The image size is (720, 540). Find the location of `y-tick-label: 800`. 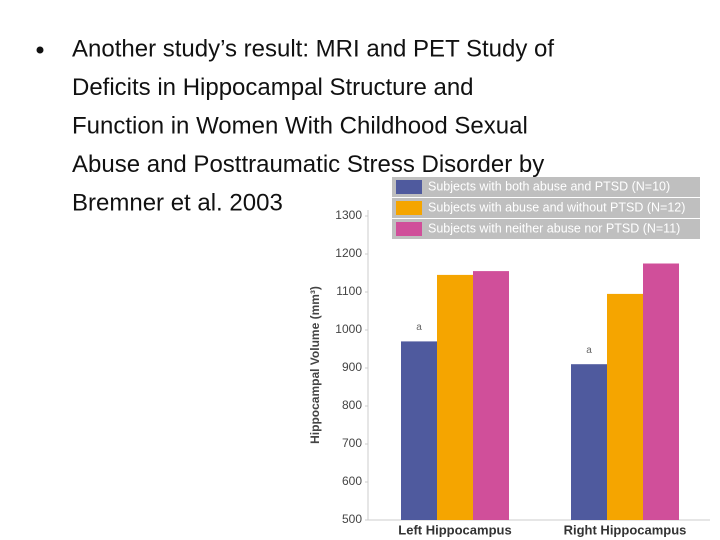

y-tick-label: 800 is located at coordinates (352, 405).